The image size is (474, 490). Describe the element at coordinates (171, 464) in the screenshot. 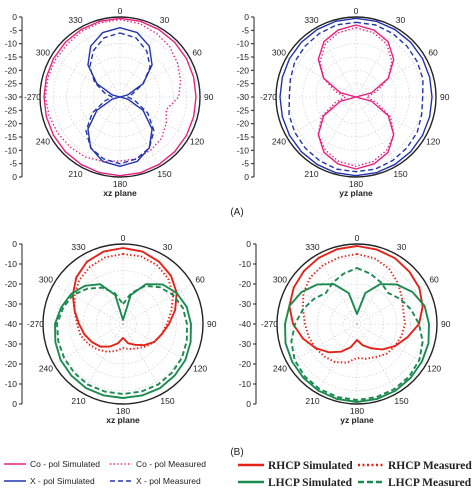

I see `legend-label: Co - pol Measured` at that location.